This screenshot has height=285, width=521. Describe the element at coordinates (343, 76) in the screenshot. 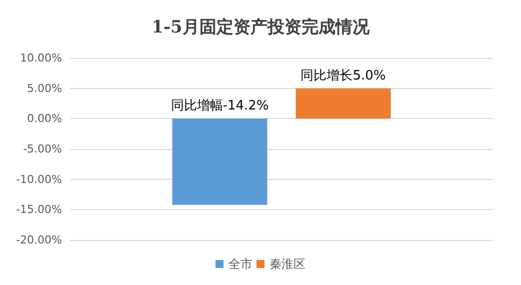

I see `data-label: 同比增长5.0%` at that location.